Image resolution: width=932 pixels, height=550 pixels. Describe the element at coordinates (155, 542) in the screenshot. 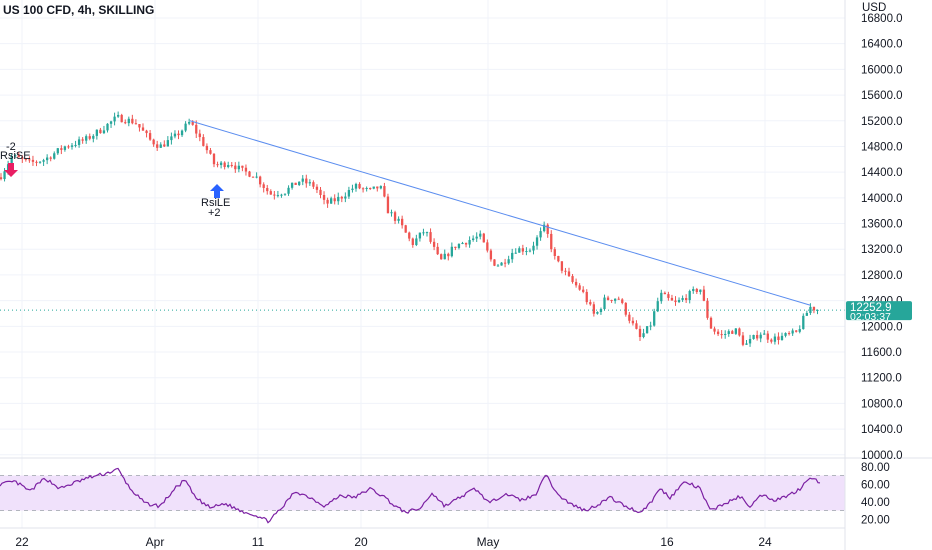

I see `time-tick-label: Apr` at that location.